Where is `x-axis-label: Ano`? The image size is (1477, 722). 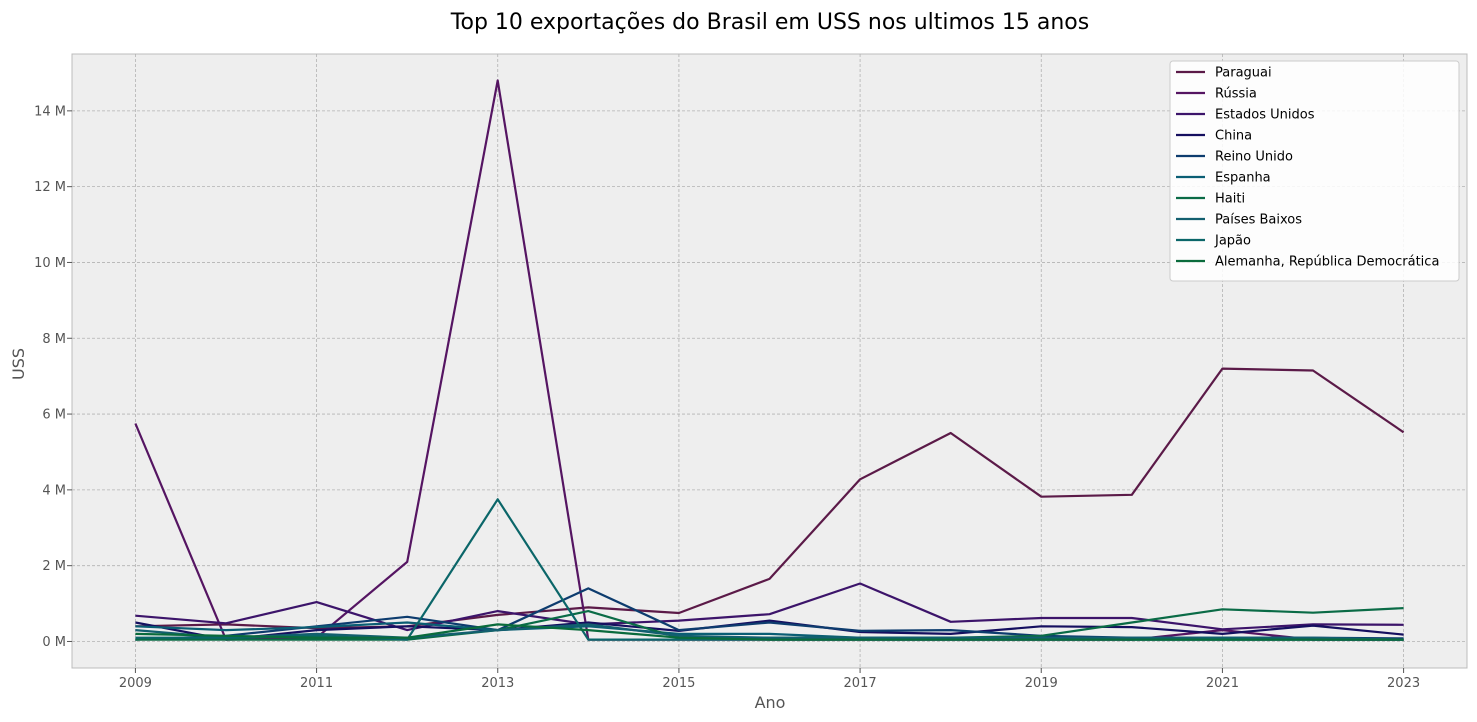 x-axis-label: Ano is located at coordinates (770, 702).